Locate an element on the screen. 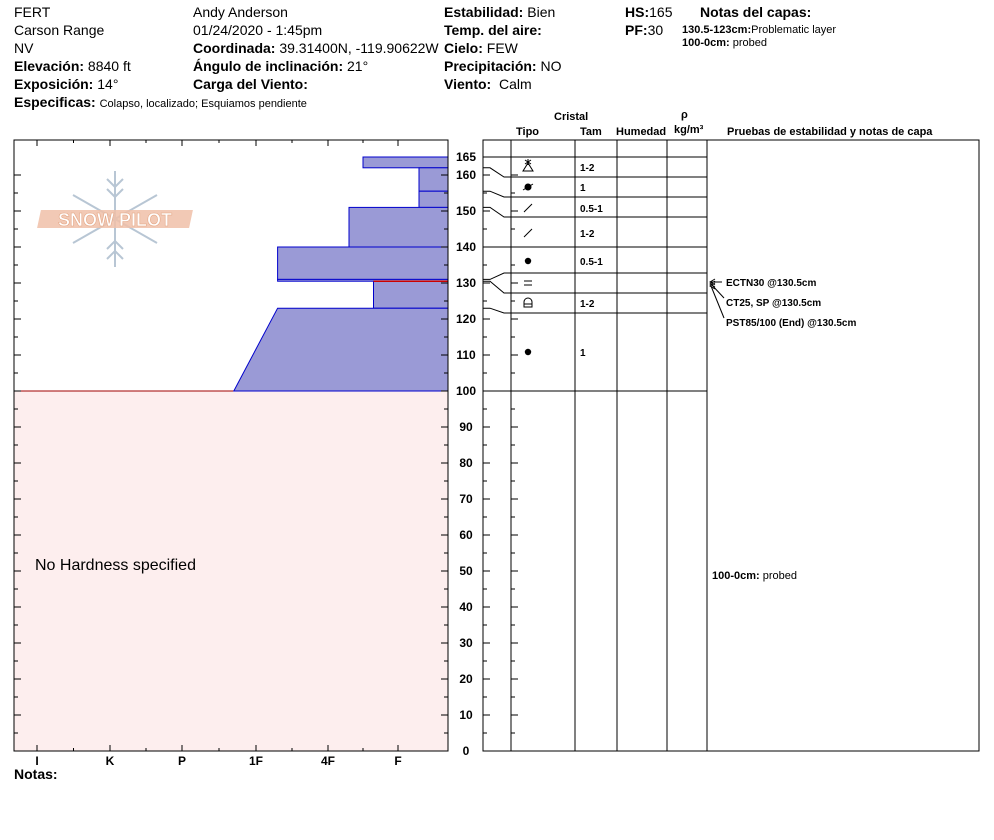 The width and height of the screenshot is (994, 840). crystal-size-3: 1-2 is located at coordinates (587, 234).